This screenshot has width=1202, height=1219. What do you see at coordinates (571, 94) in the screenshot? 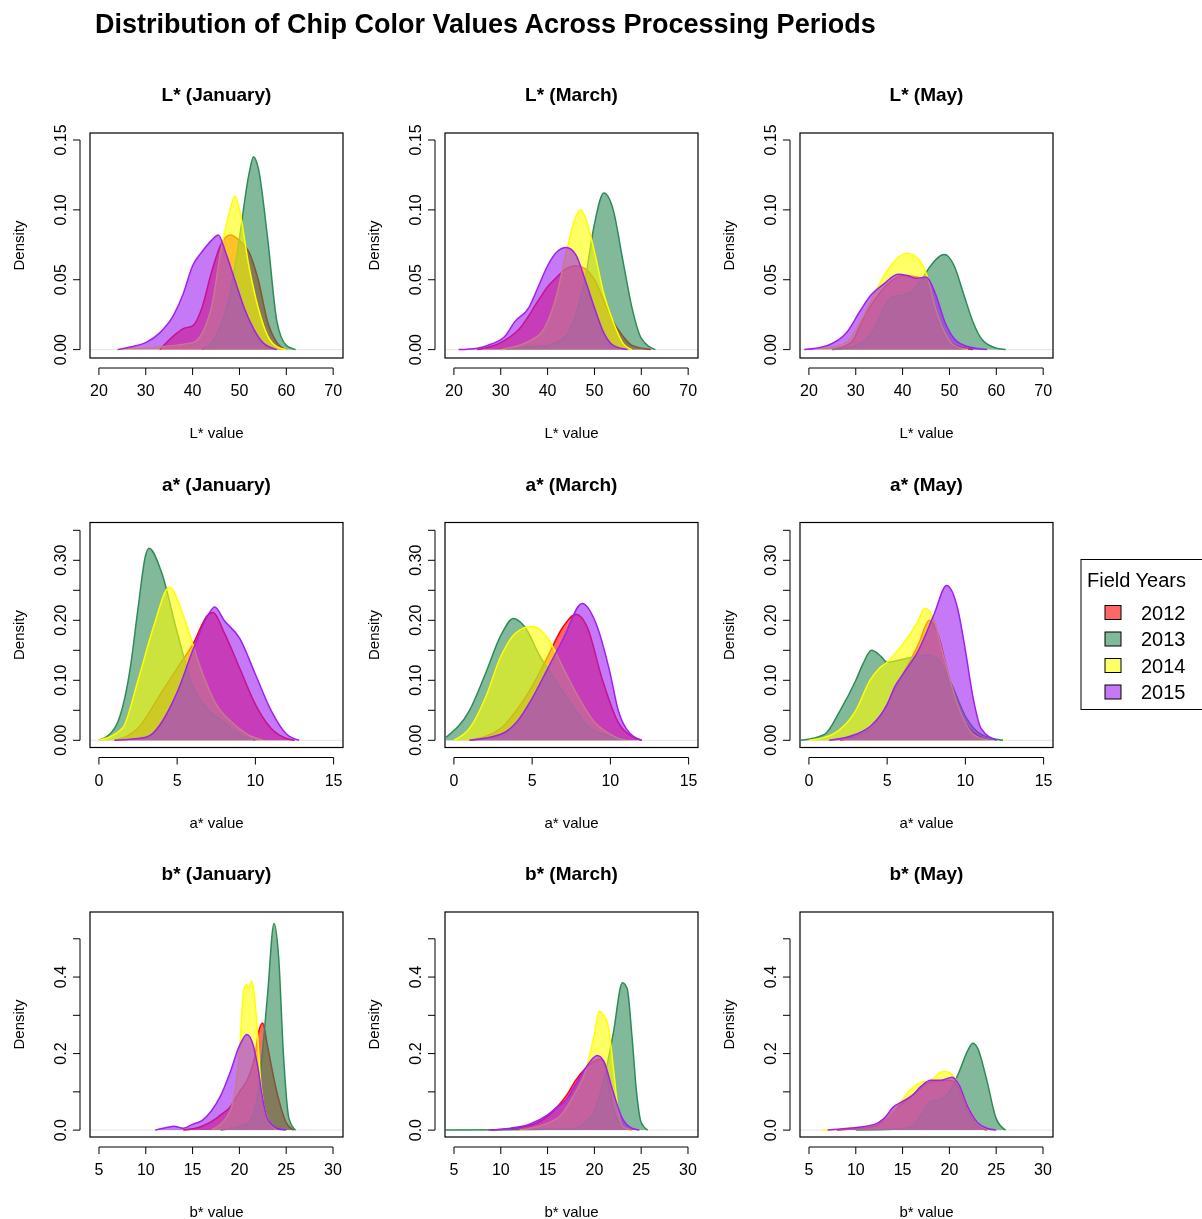
I see `chart-title: L* (March)` at bounding box center [571, 94].